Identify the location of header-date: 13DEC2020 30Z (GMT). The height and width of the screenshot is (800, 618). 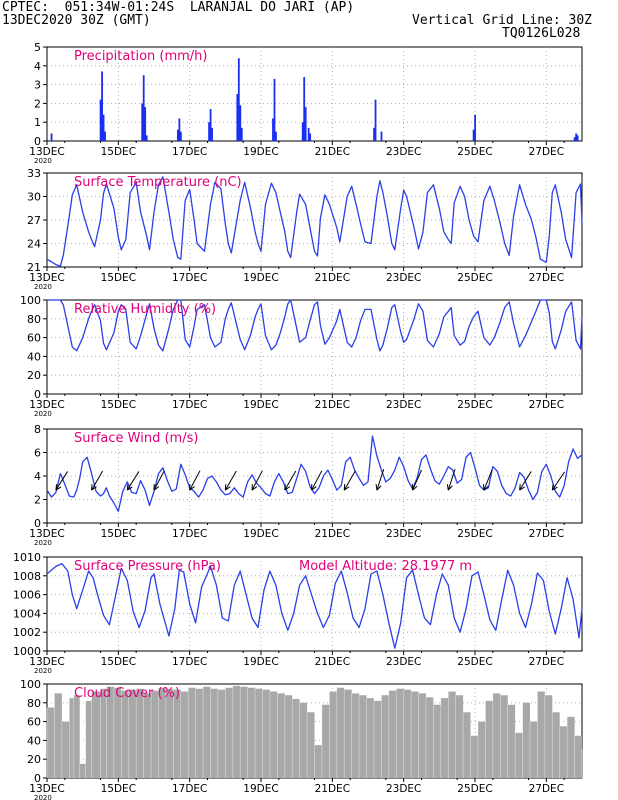
(76, 20).